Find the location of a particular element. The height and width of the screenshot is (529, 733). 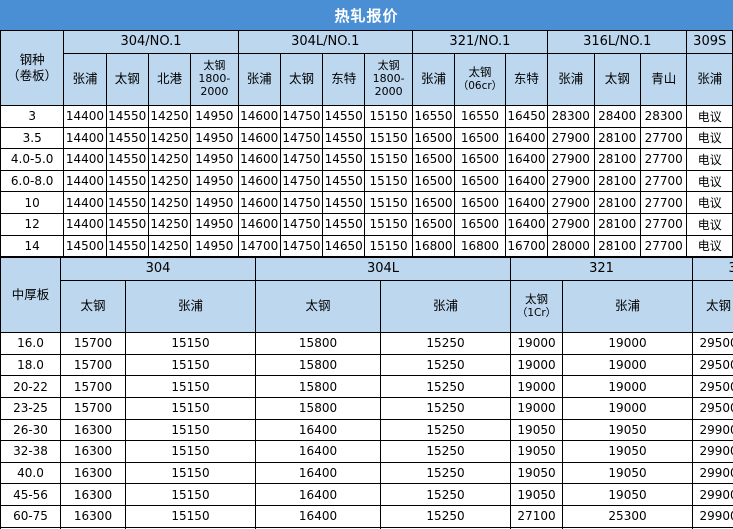

price-cell: 14750 is located at coordinates (301, 138).